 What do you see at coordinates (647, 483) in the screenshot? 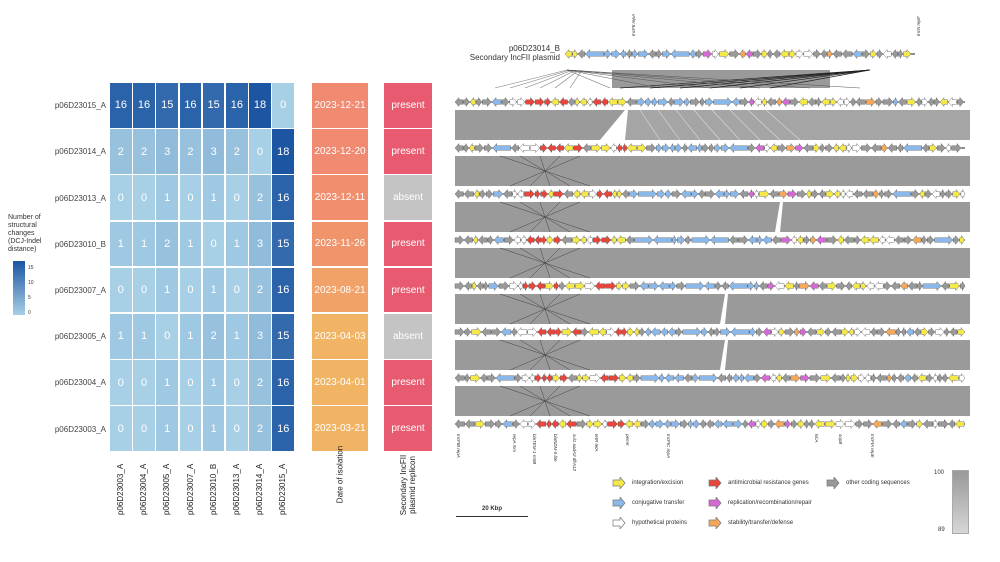
I see `legend-item: integration/excision` at bounding box center [647, 483].